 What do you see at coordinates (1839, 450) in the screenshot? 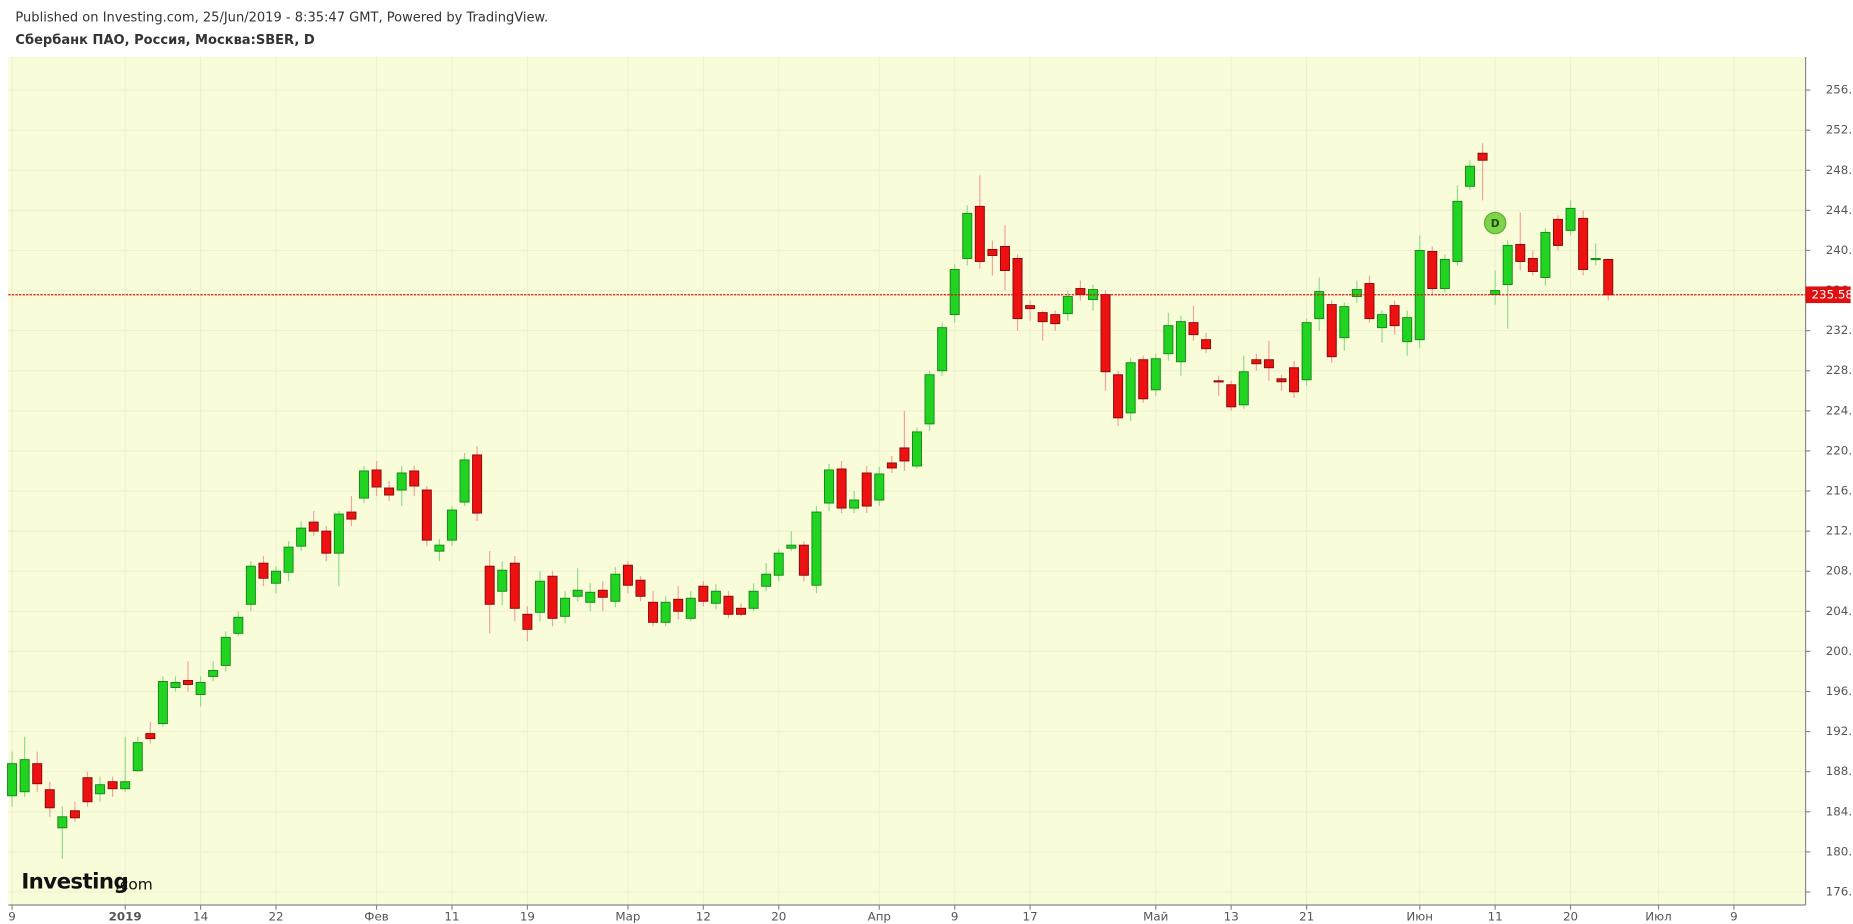
I see `y-tick-label: 220.00` at bounding box center [1839, 450].